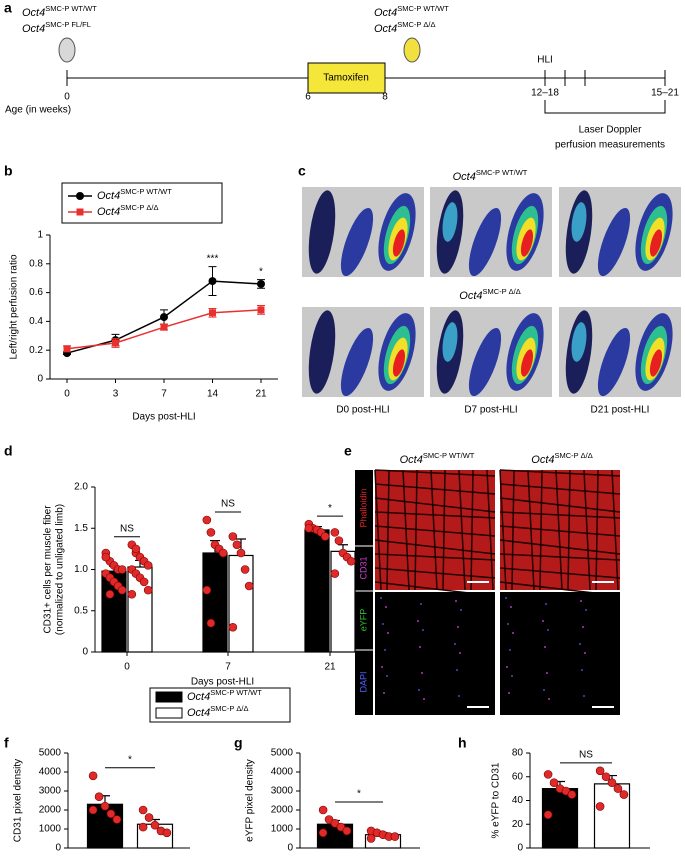  What do you see at coordinates (130, 759) in the screenshot?
I see `significance: *` at bounding box center [130, 759].